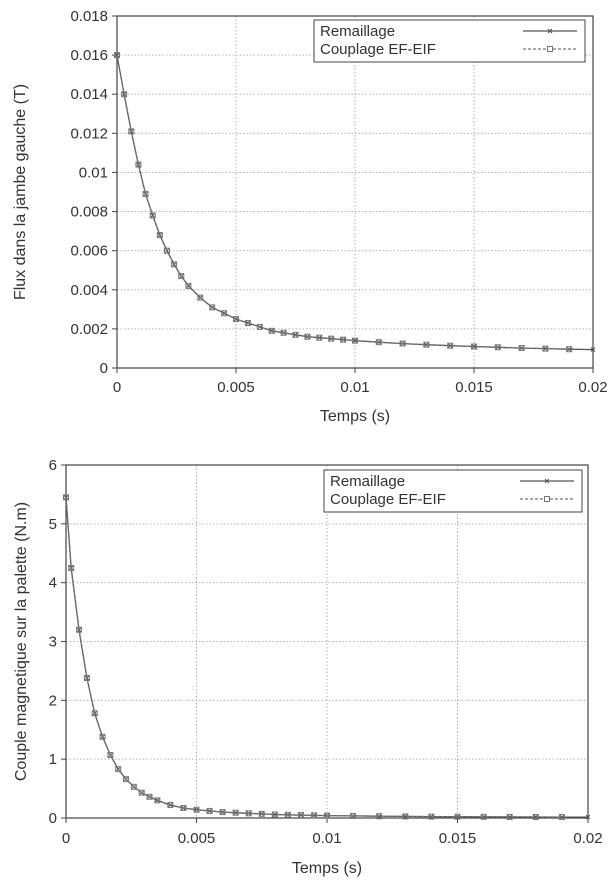  Describe the element at coordinates (357, 31) in the screenshot. I see `legend-label: Remaillage` at that location.